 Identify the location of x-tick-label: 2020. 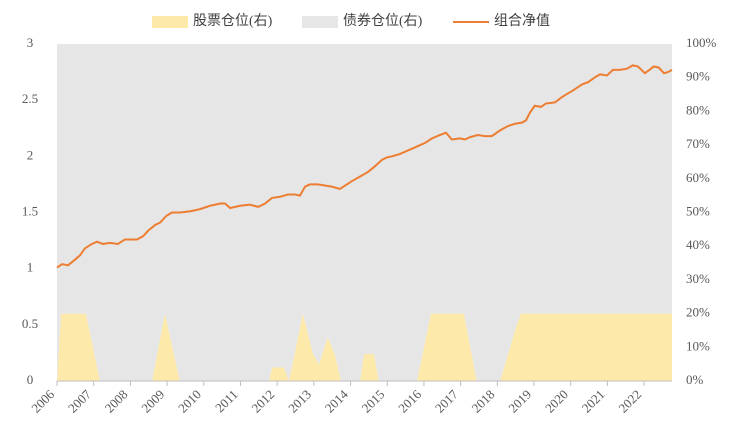
(556, 401).